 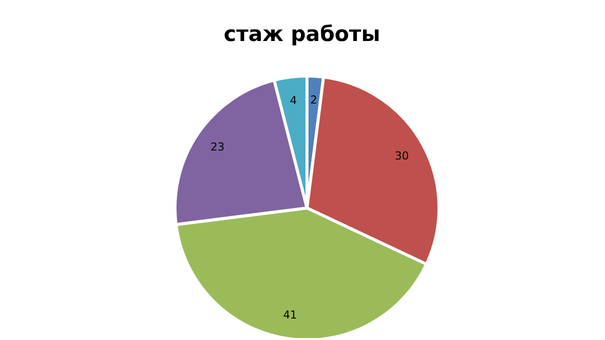 I want to click on data-label: 2, so click(x=314, y=99).